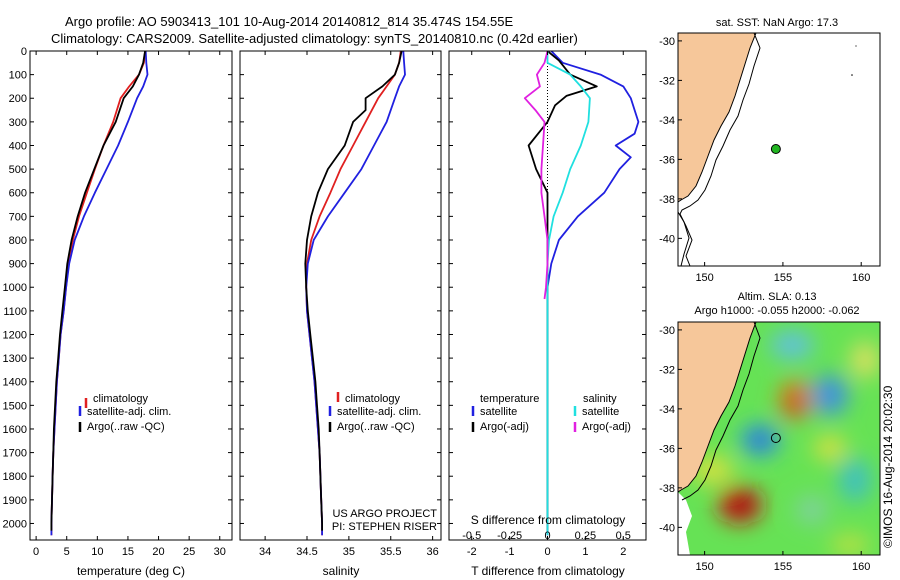 Image resolution: width=900 pixels, height=580 pixels. Describe the element at coordinates (24, 52) in the screenshot. I see `y-tick-label: 0` at that location.